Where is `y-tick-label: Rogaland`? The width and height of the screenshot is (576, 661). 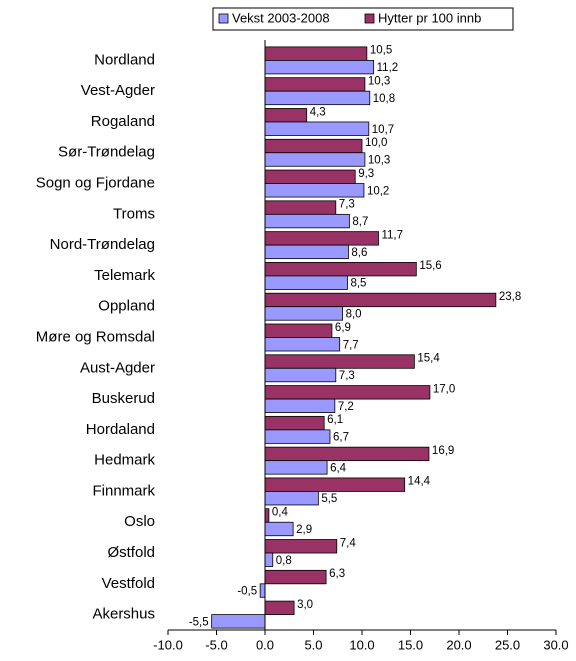
y-tick-label: Rogaland is located at coordinates (123, 121).